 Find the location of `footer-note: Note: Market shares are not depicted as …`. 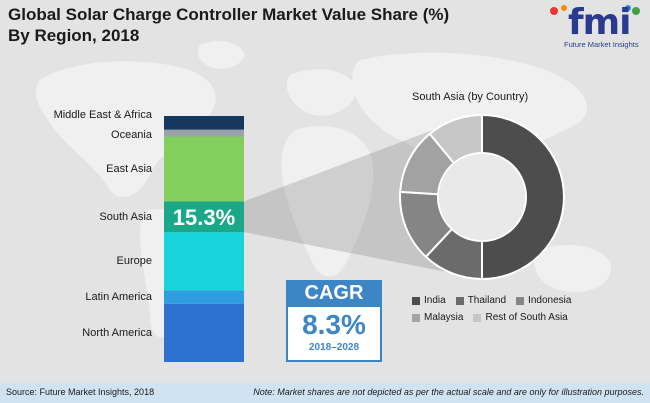

footer-note: Note: Market shares are not depicted as … is located at coordinates (448, 392).